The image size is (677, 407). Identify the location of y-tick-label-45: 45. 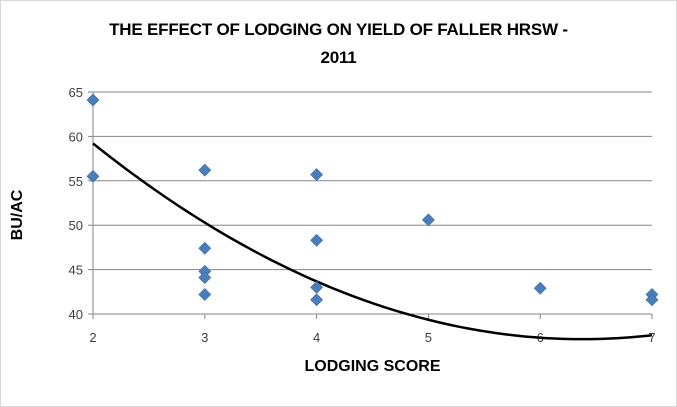
(76, 270).